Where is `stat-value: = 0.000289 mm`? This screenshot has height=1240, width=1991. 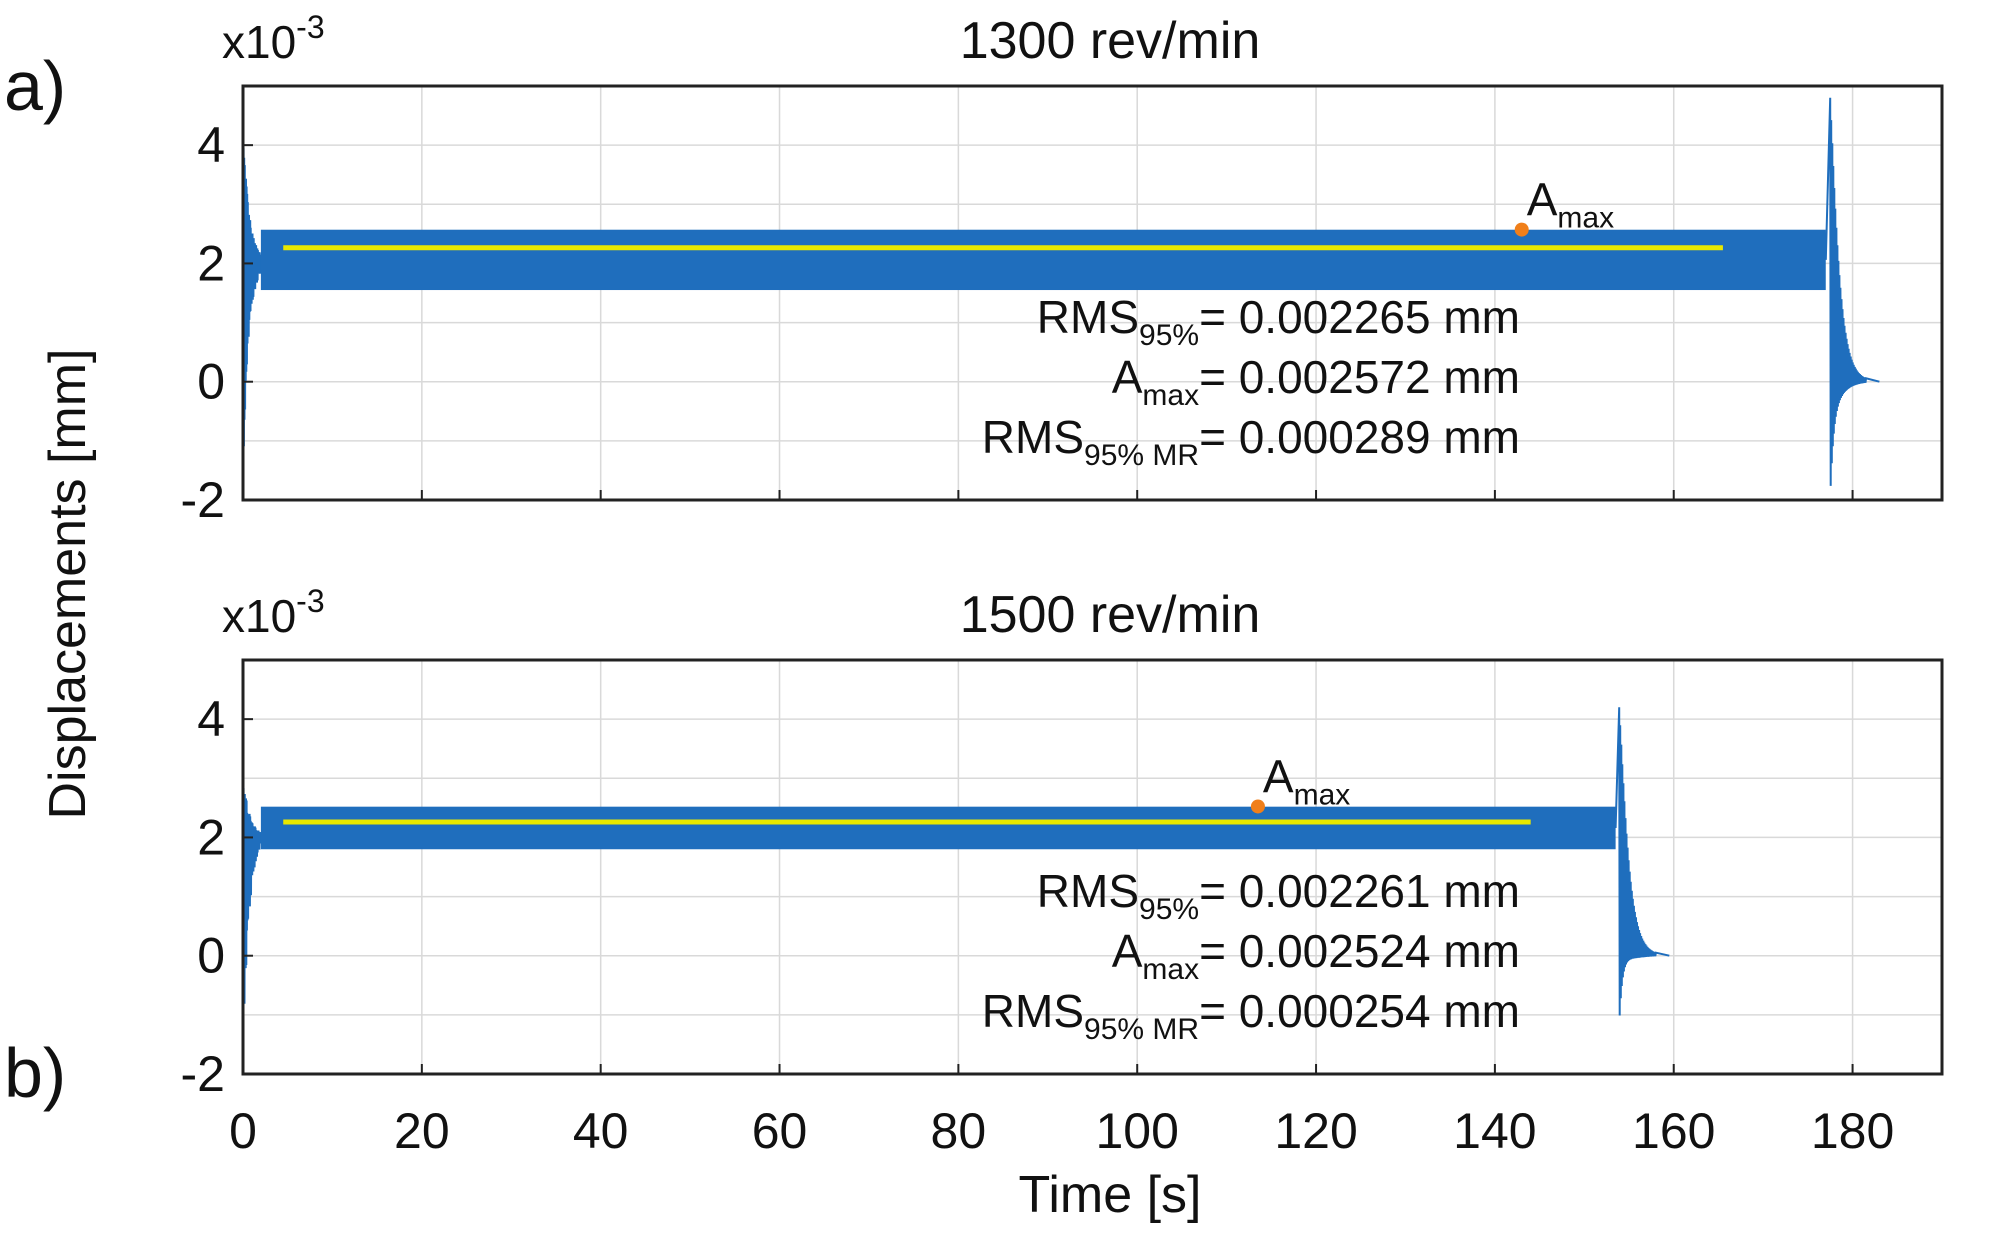
stat-value: = 0.000289 mm is located at coordinates (1359, 437).